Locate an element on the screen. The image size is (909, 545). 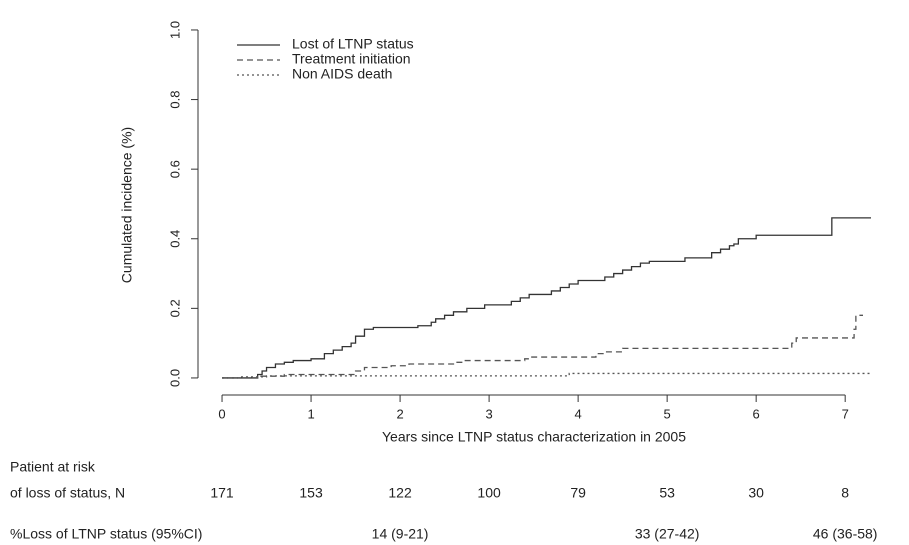
x-tick-label: 0 is located at coordinates (221, 413).